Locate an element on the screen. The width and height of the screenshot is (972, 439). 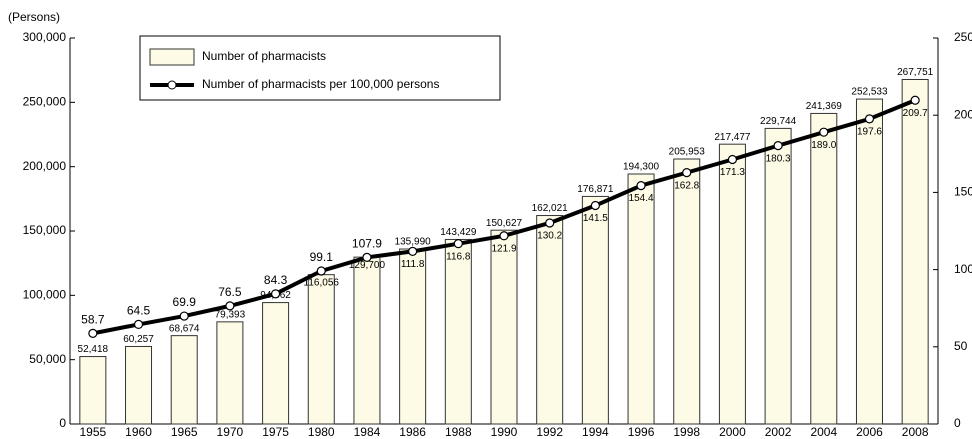
y-tick-label: 250,000 is located at coordinates (45, 102).